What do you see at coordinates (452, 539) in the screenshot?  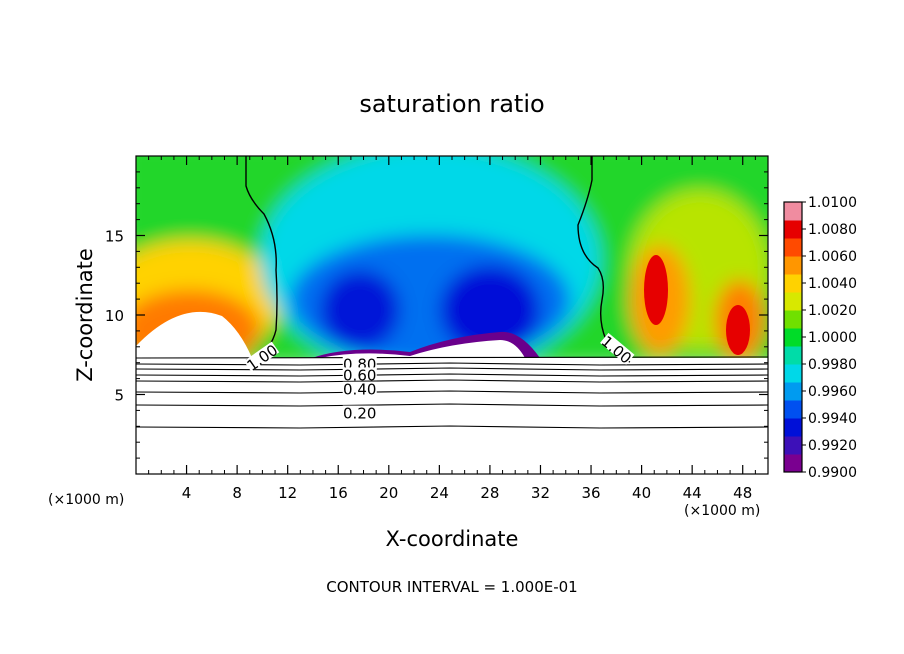 I see `x-axis-title: X-coordinate` at bounding box center [452, 539].